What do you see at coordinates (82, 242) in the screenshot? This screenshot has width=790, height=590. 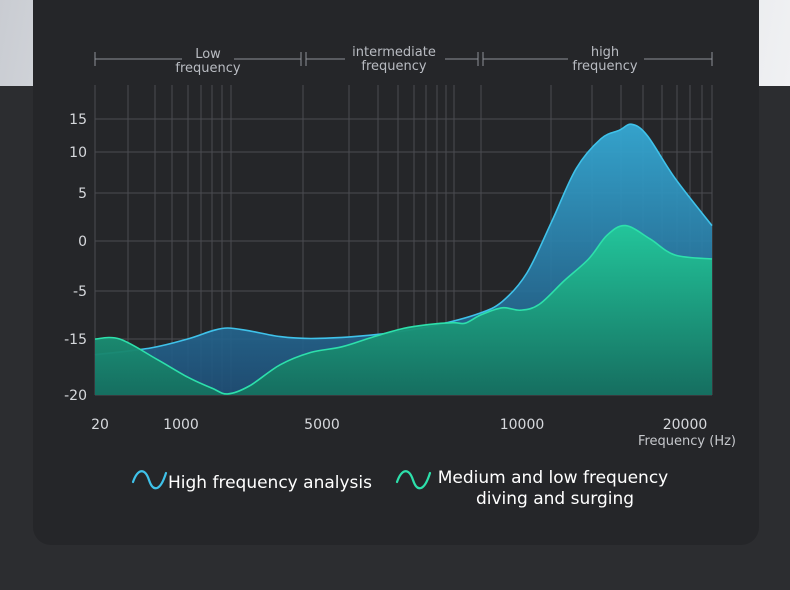 I see `y-tick-label: 0` at bounding box center [82, 242].